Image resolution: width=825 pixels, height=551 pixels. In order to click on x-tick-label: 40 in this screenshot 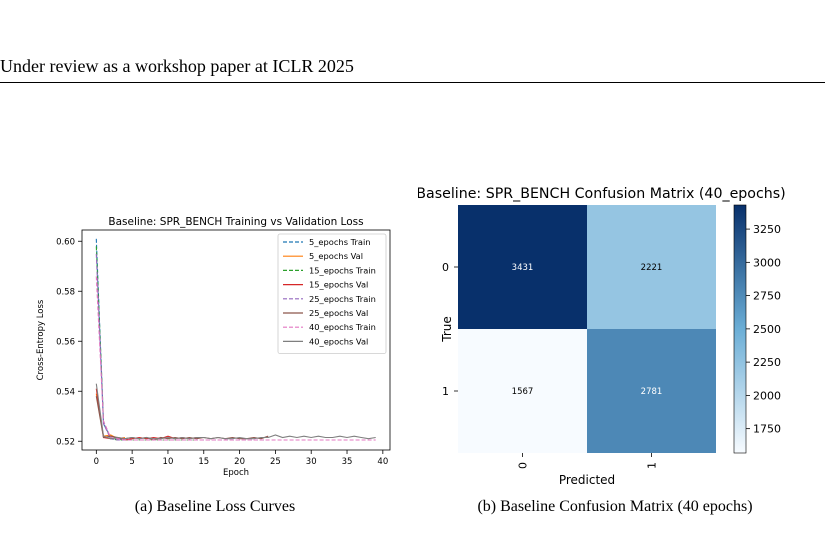, I will do `click(382, 462)`.